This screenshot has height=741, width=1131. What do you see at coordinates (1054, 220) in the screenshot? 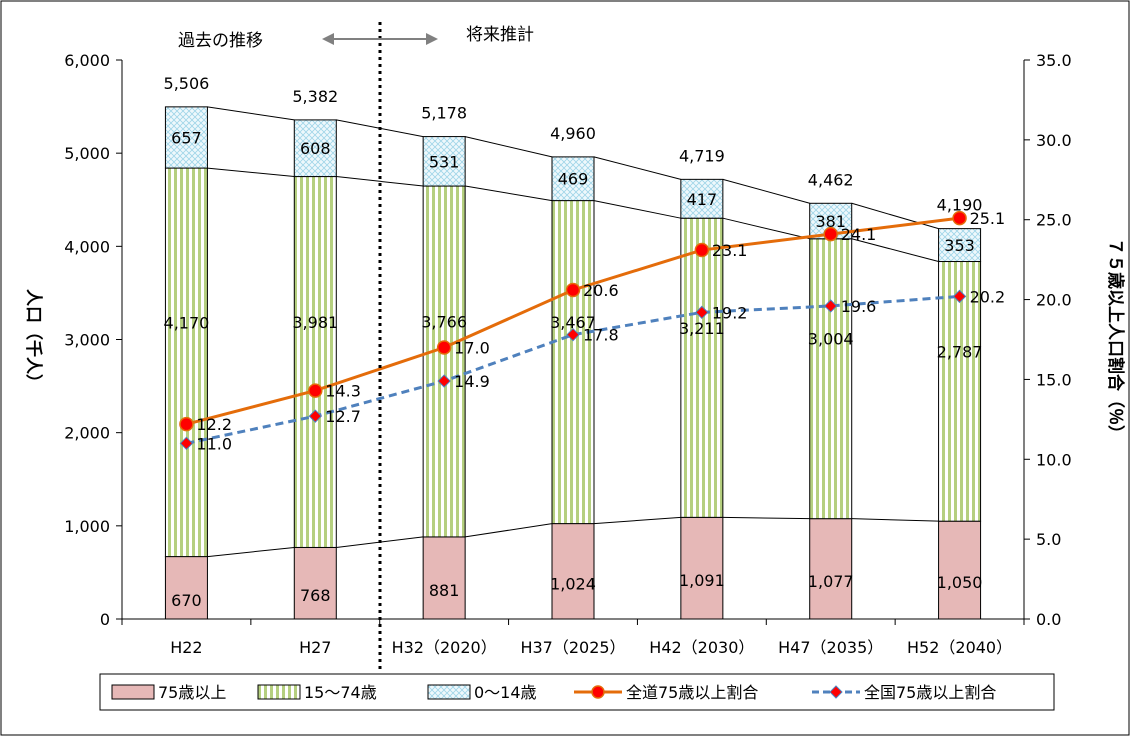
I see `y2-tick-label: 25.0` at bounding box center [1054, 220].